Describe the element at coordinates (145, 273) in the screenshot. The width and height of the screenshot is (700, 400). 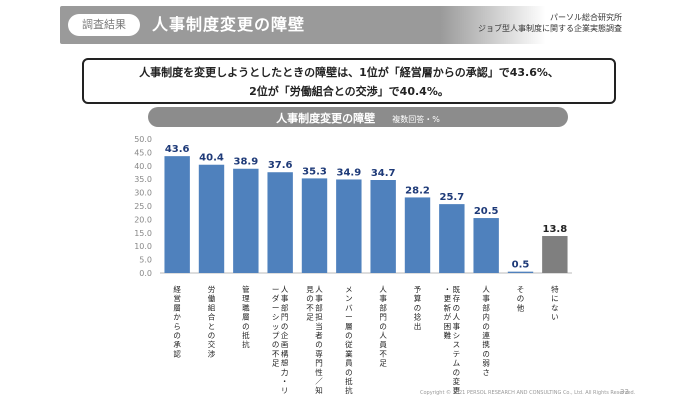
I see `y-tick-label: 0.0` at that location.